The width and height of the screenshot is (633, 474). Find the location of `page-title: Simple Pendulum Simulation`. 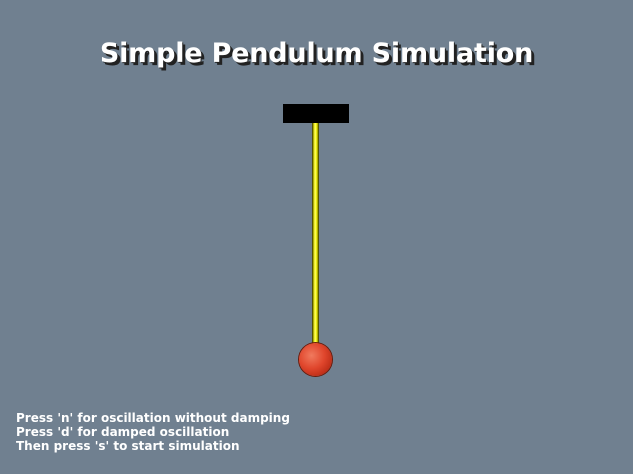

page-title: Simple Pendulum Simulation is located at coordinates (316, 53).